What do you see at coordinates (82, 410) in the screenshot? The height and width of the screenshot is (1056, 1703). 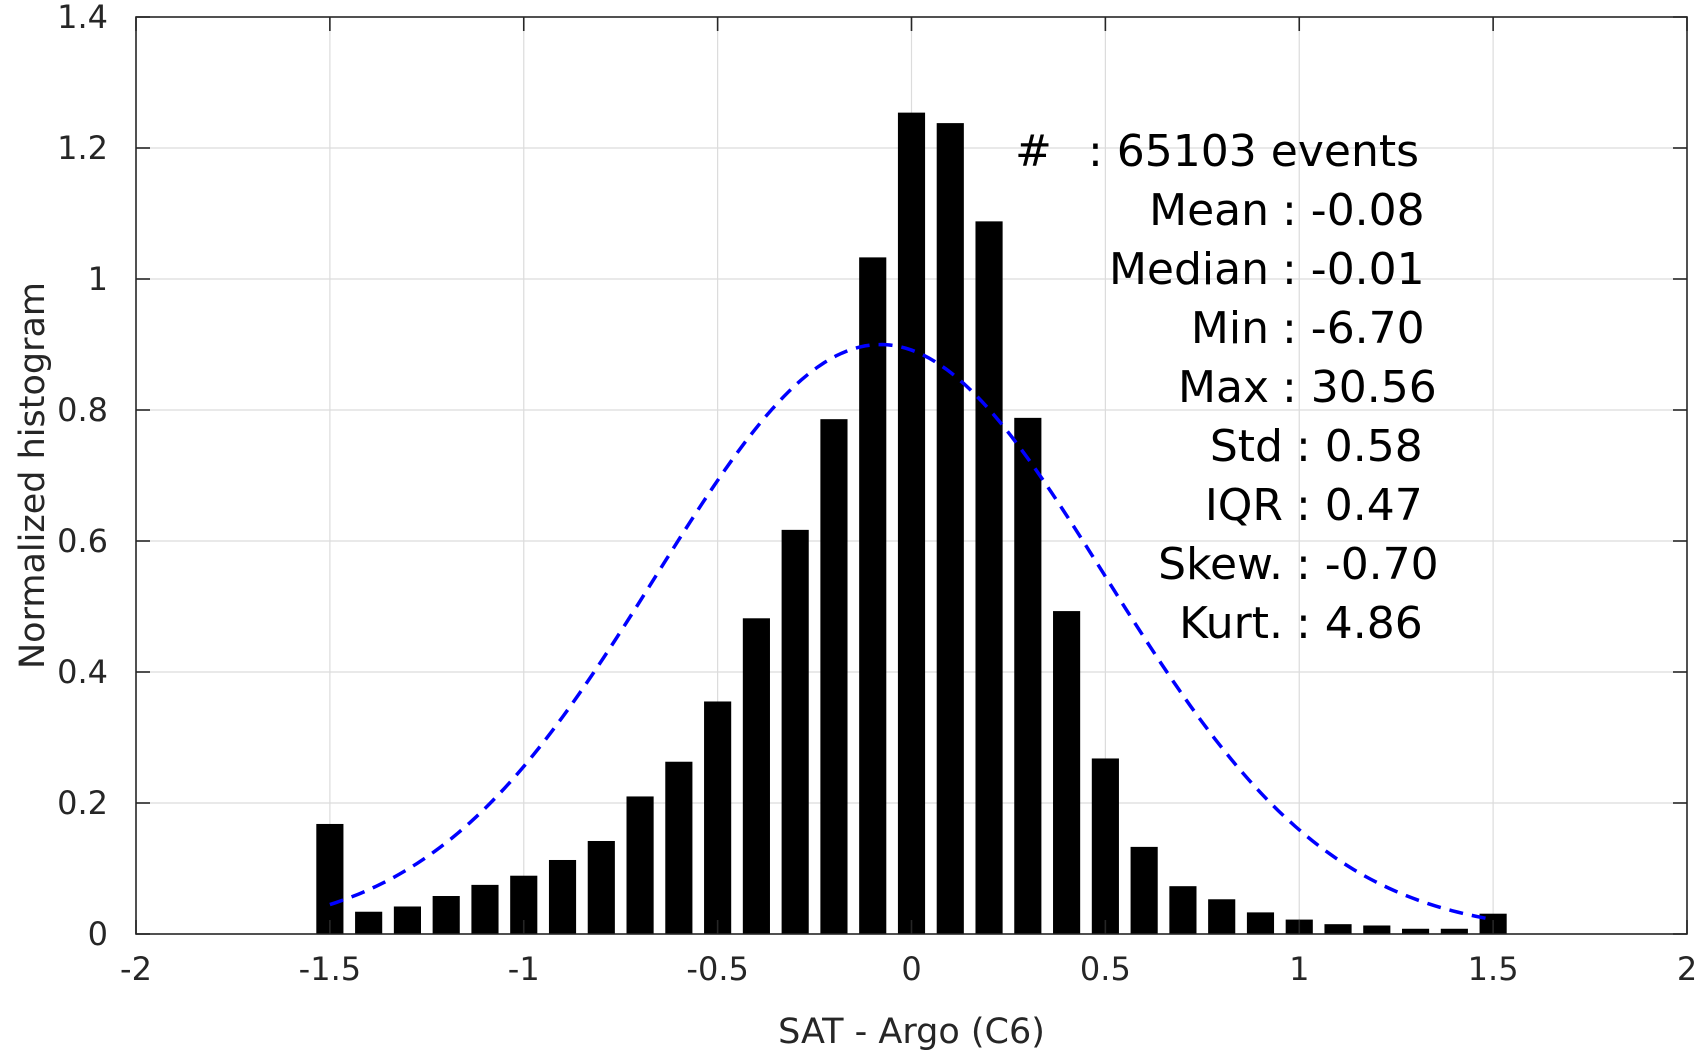 I see `y-tick-label: 0.8` at bounding box center [82, 410].